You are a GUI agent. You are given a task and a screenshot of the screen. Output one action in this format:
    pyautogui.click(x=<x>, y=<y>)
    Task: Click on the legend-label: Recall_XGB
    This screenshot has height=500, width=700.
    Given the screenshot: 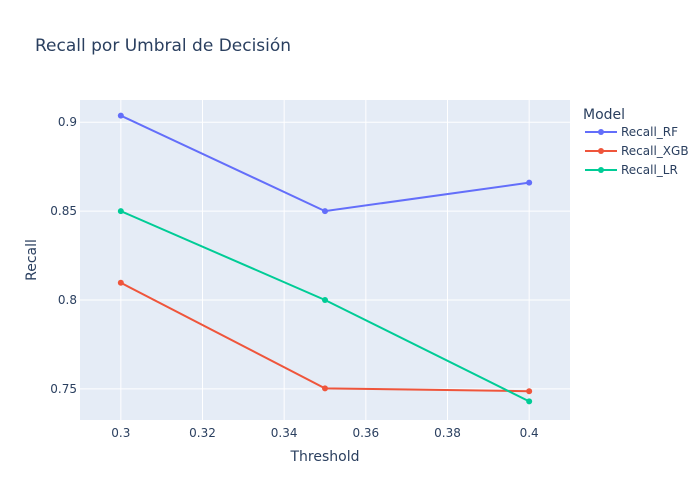 What is the action you would take?
    pyautogui.click(x=655, y=151)
    